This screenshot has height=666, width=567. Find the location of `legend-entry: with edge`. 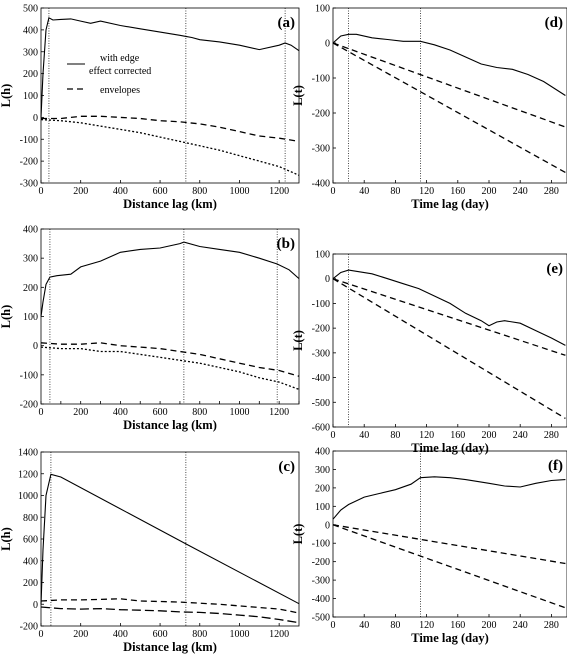

legend-entry: with edge is located at coordinates (120, 58).